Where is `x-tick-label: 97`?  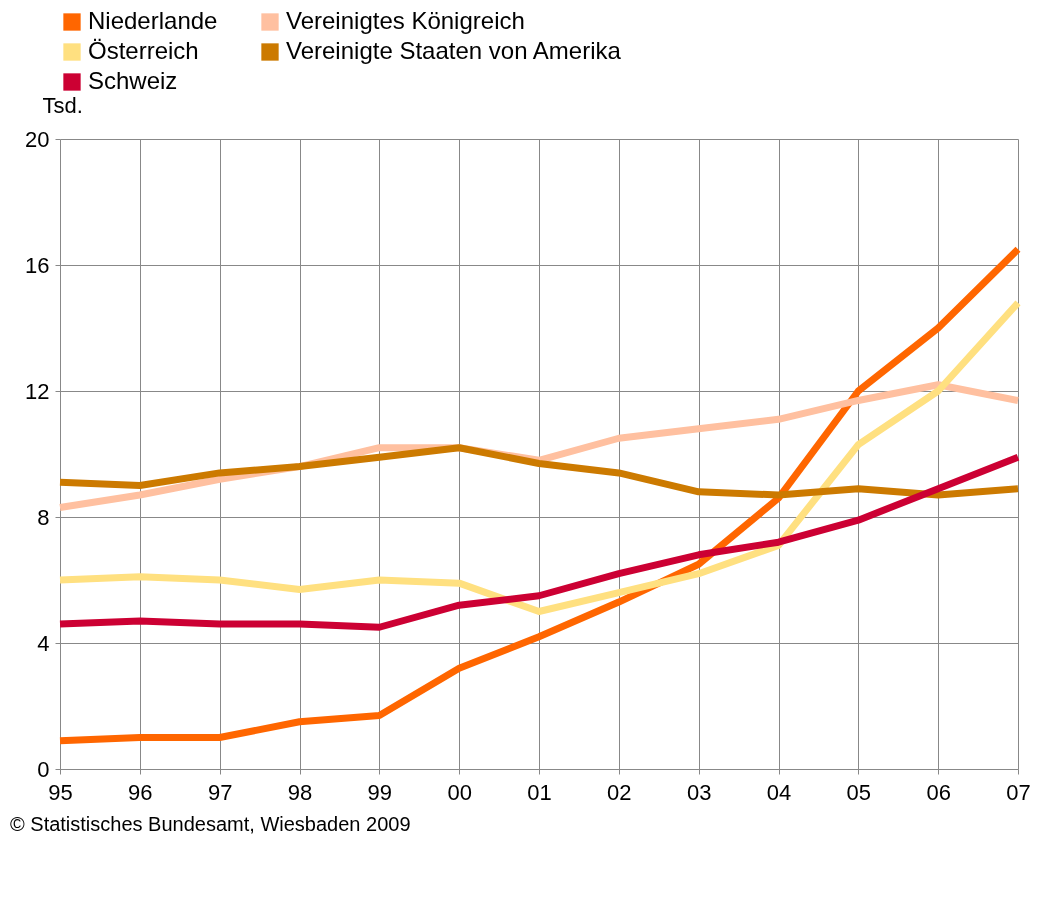
x-tick-label: 97 is located at coordinates (220, 792).